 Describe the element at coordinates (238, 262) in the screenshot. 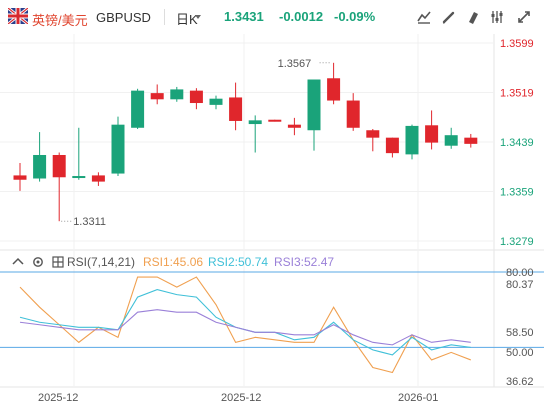

I see `rsi2-value: RSI2:50.74` at that location.